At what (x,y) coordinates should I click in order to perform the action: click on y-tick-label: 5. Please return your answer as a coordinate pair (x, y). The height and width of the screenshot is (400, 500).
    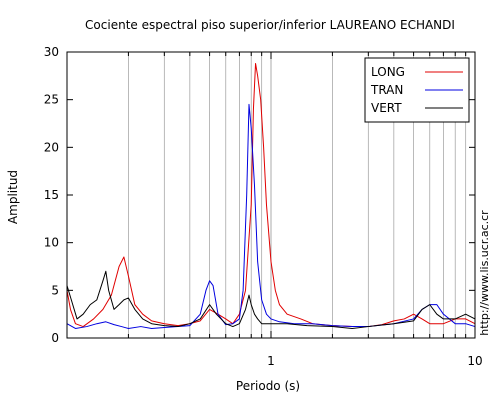
    Looking at the image, I should click on (55, 290).